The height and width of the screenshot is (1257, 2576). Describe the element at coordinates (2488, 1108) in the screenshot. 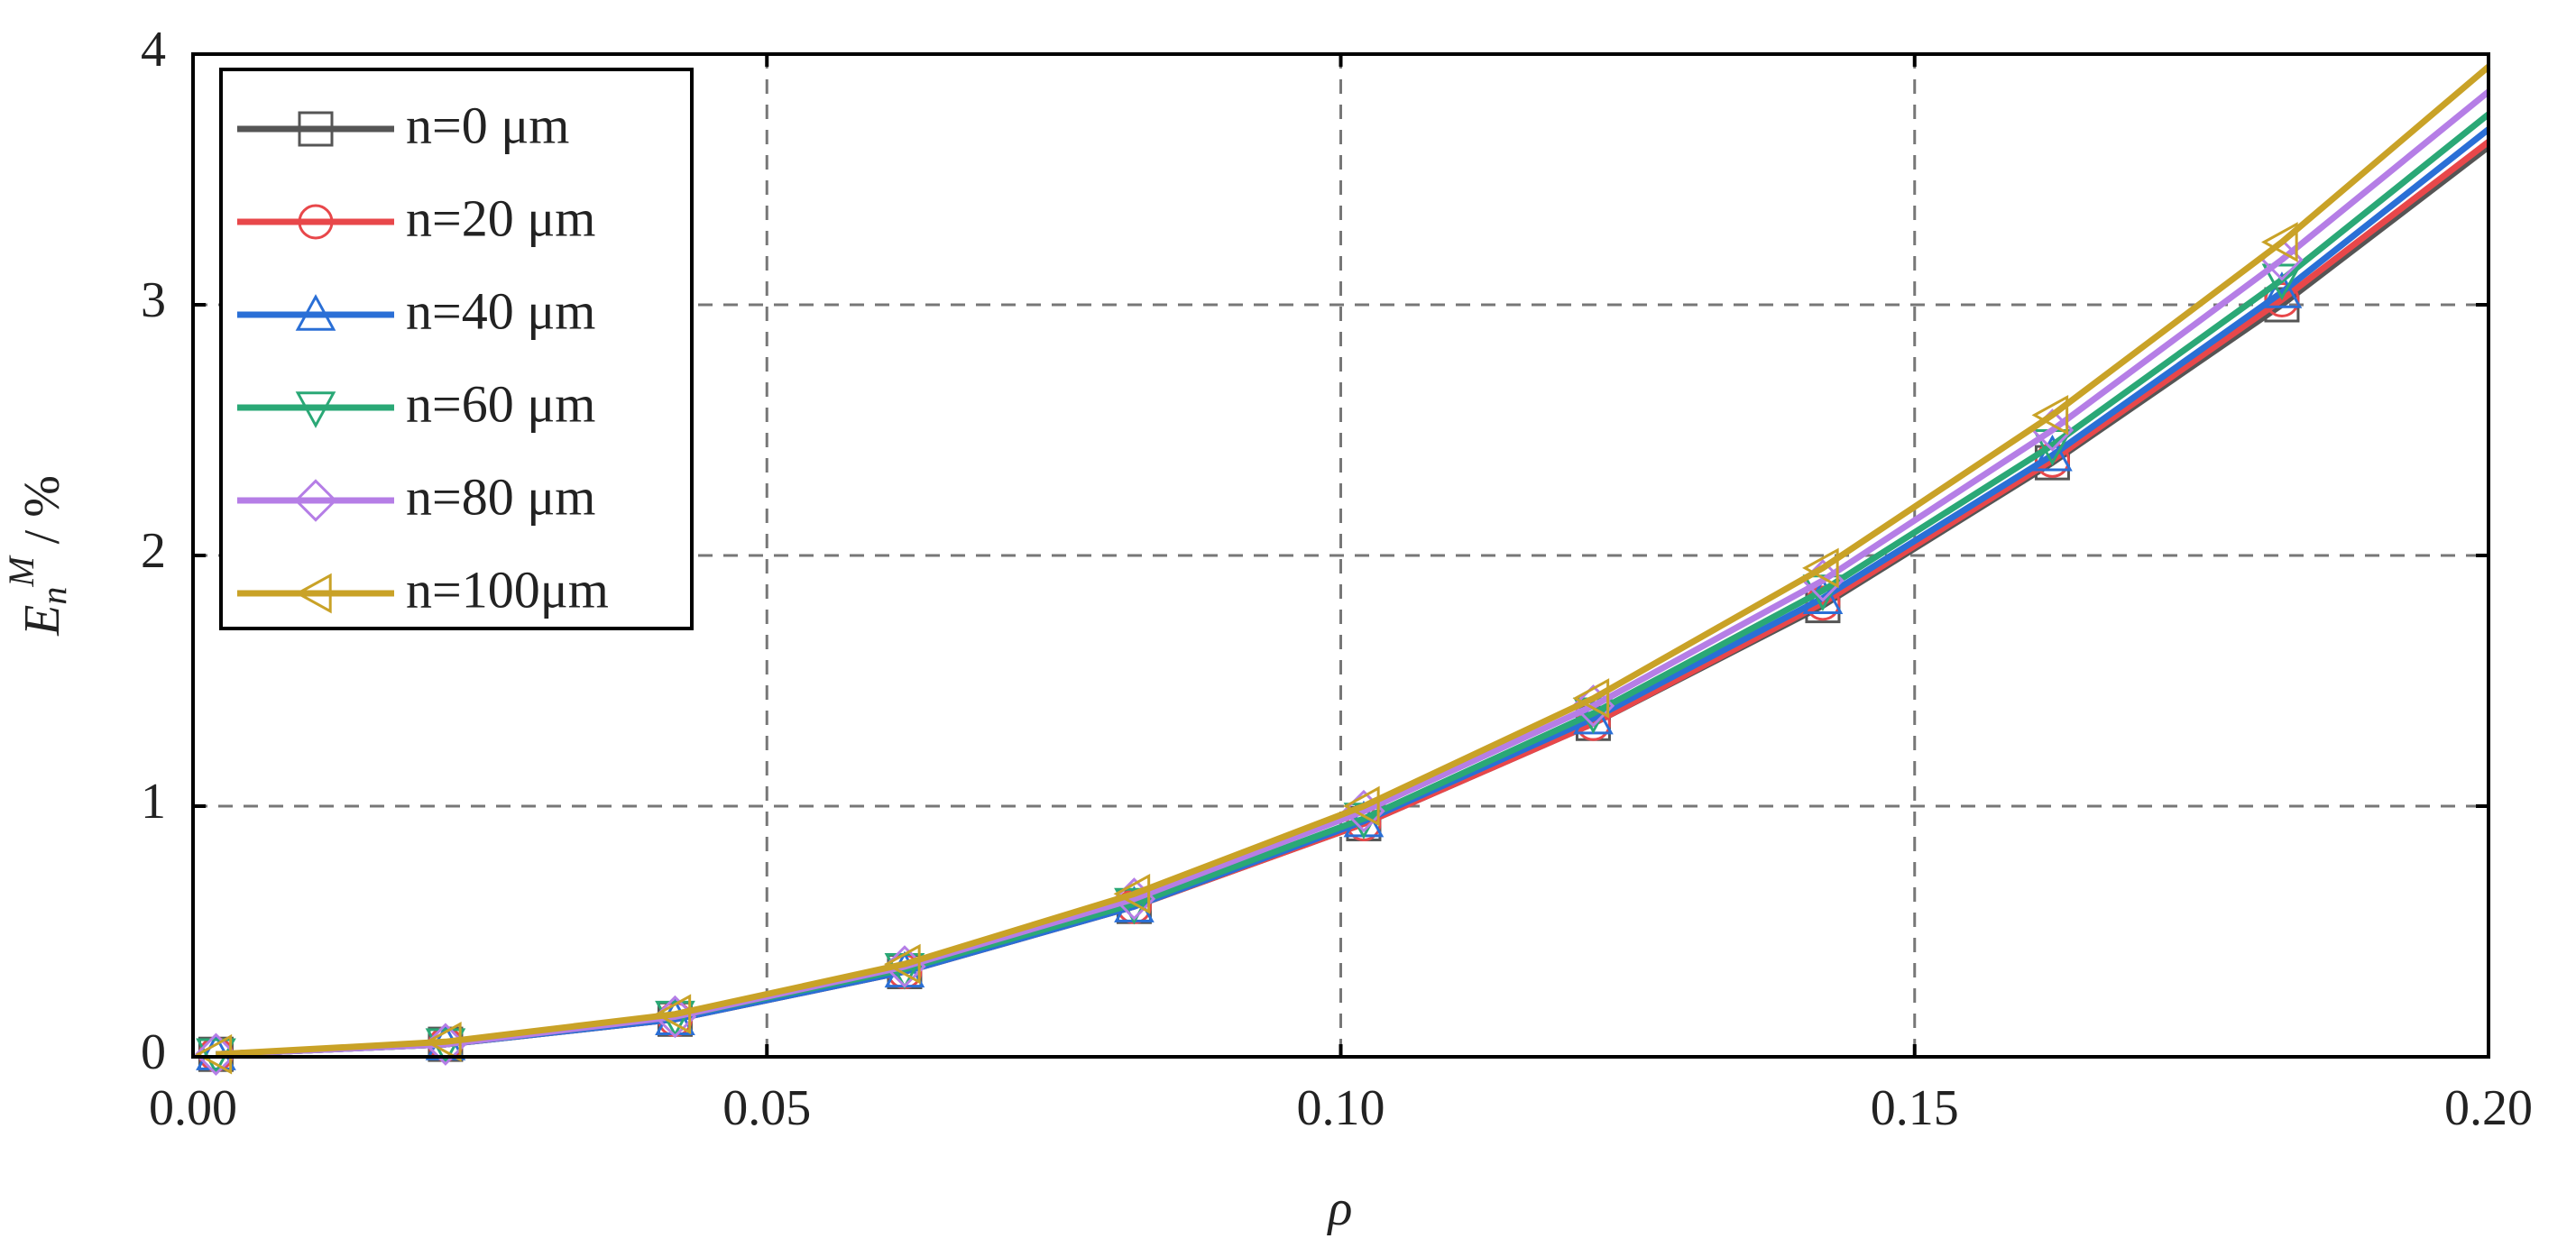

I see `x-tick-label: 0.20` at that location.